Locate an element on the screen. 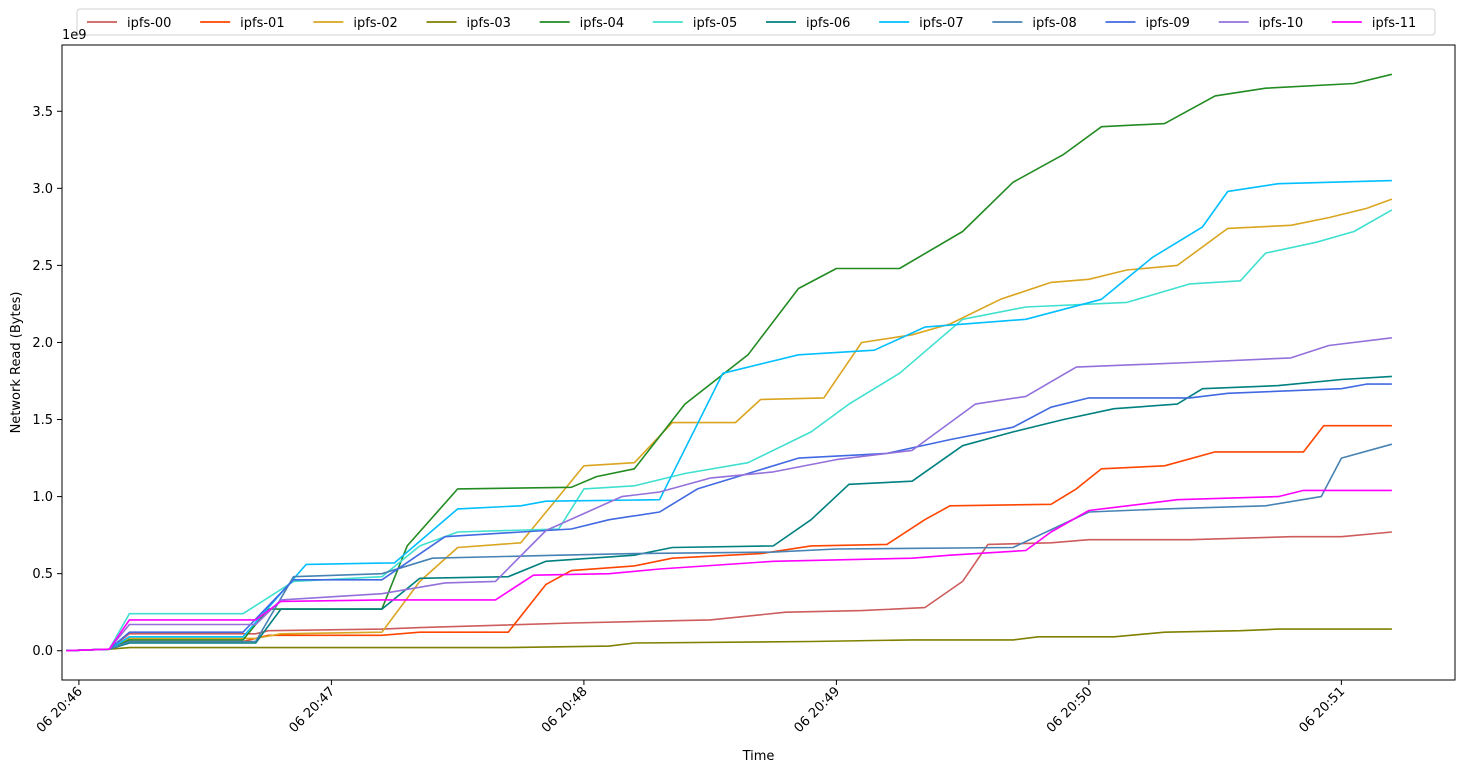 The image size is (1466, 773). legend-label: ipfs-10 is located at coordinates (1281, 23).